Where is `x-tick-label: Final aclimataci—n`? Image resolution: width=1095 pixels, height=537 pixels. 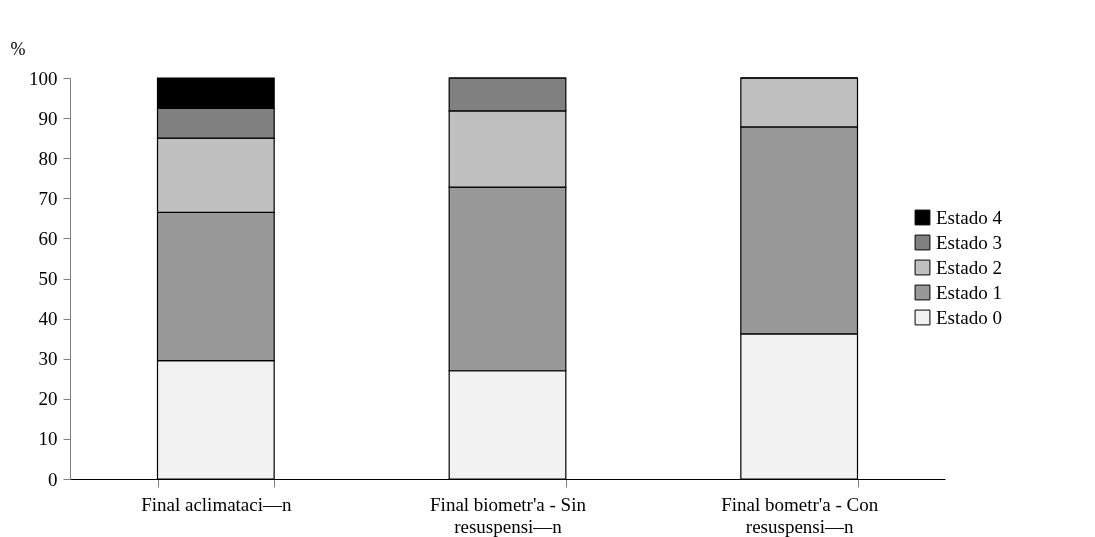 x-tick-label: Final aclimataci—n is located at coordinates (217, 504).